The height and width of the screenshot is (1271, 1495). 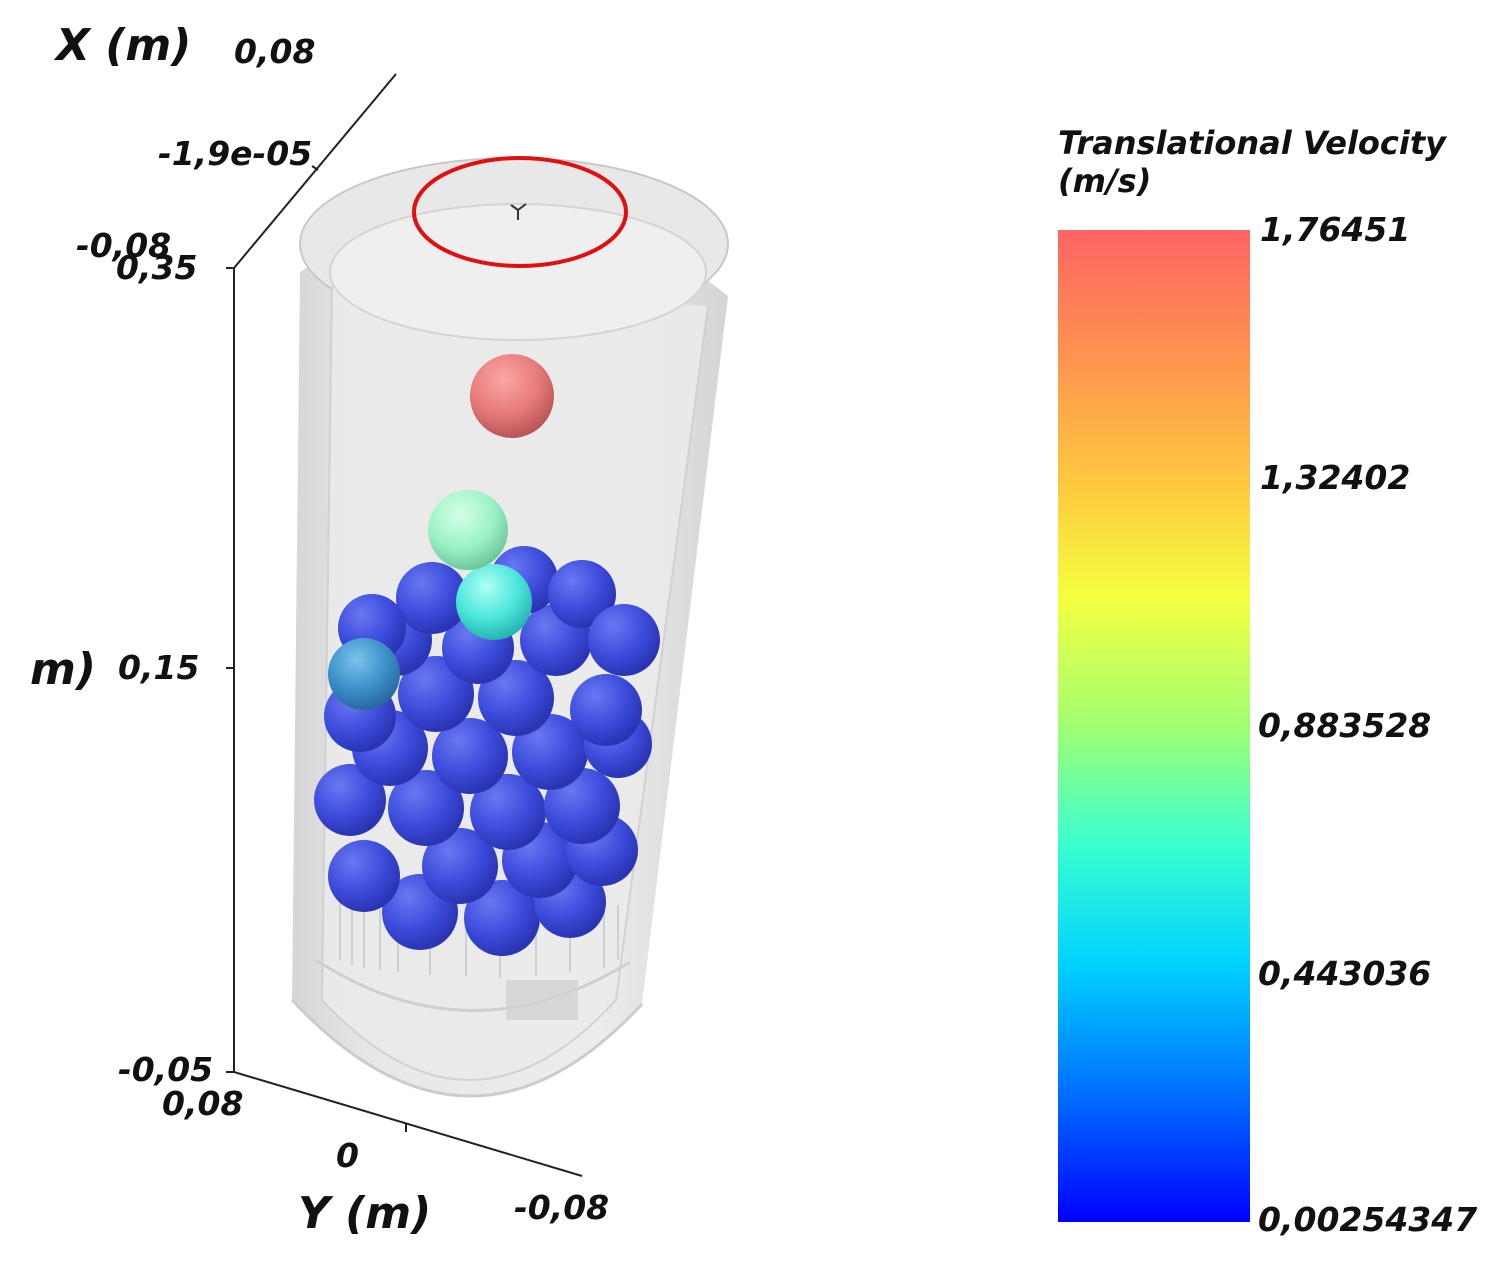 What do you see at coordinates (1335, 477) in the screenshot?
I see `legend-tick-2: 1,32402` at bounding box center [1335, 477].